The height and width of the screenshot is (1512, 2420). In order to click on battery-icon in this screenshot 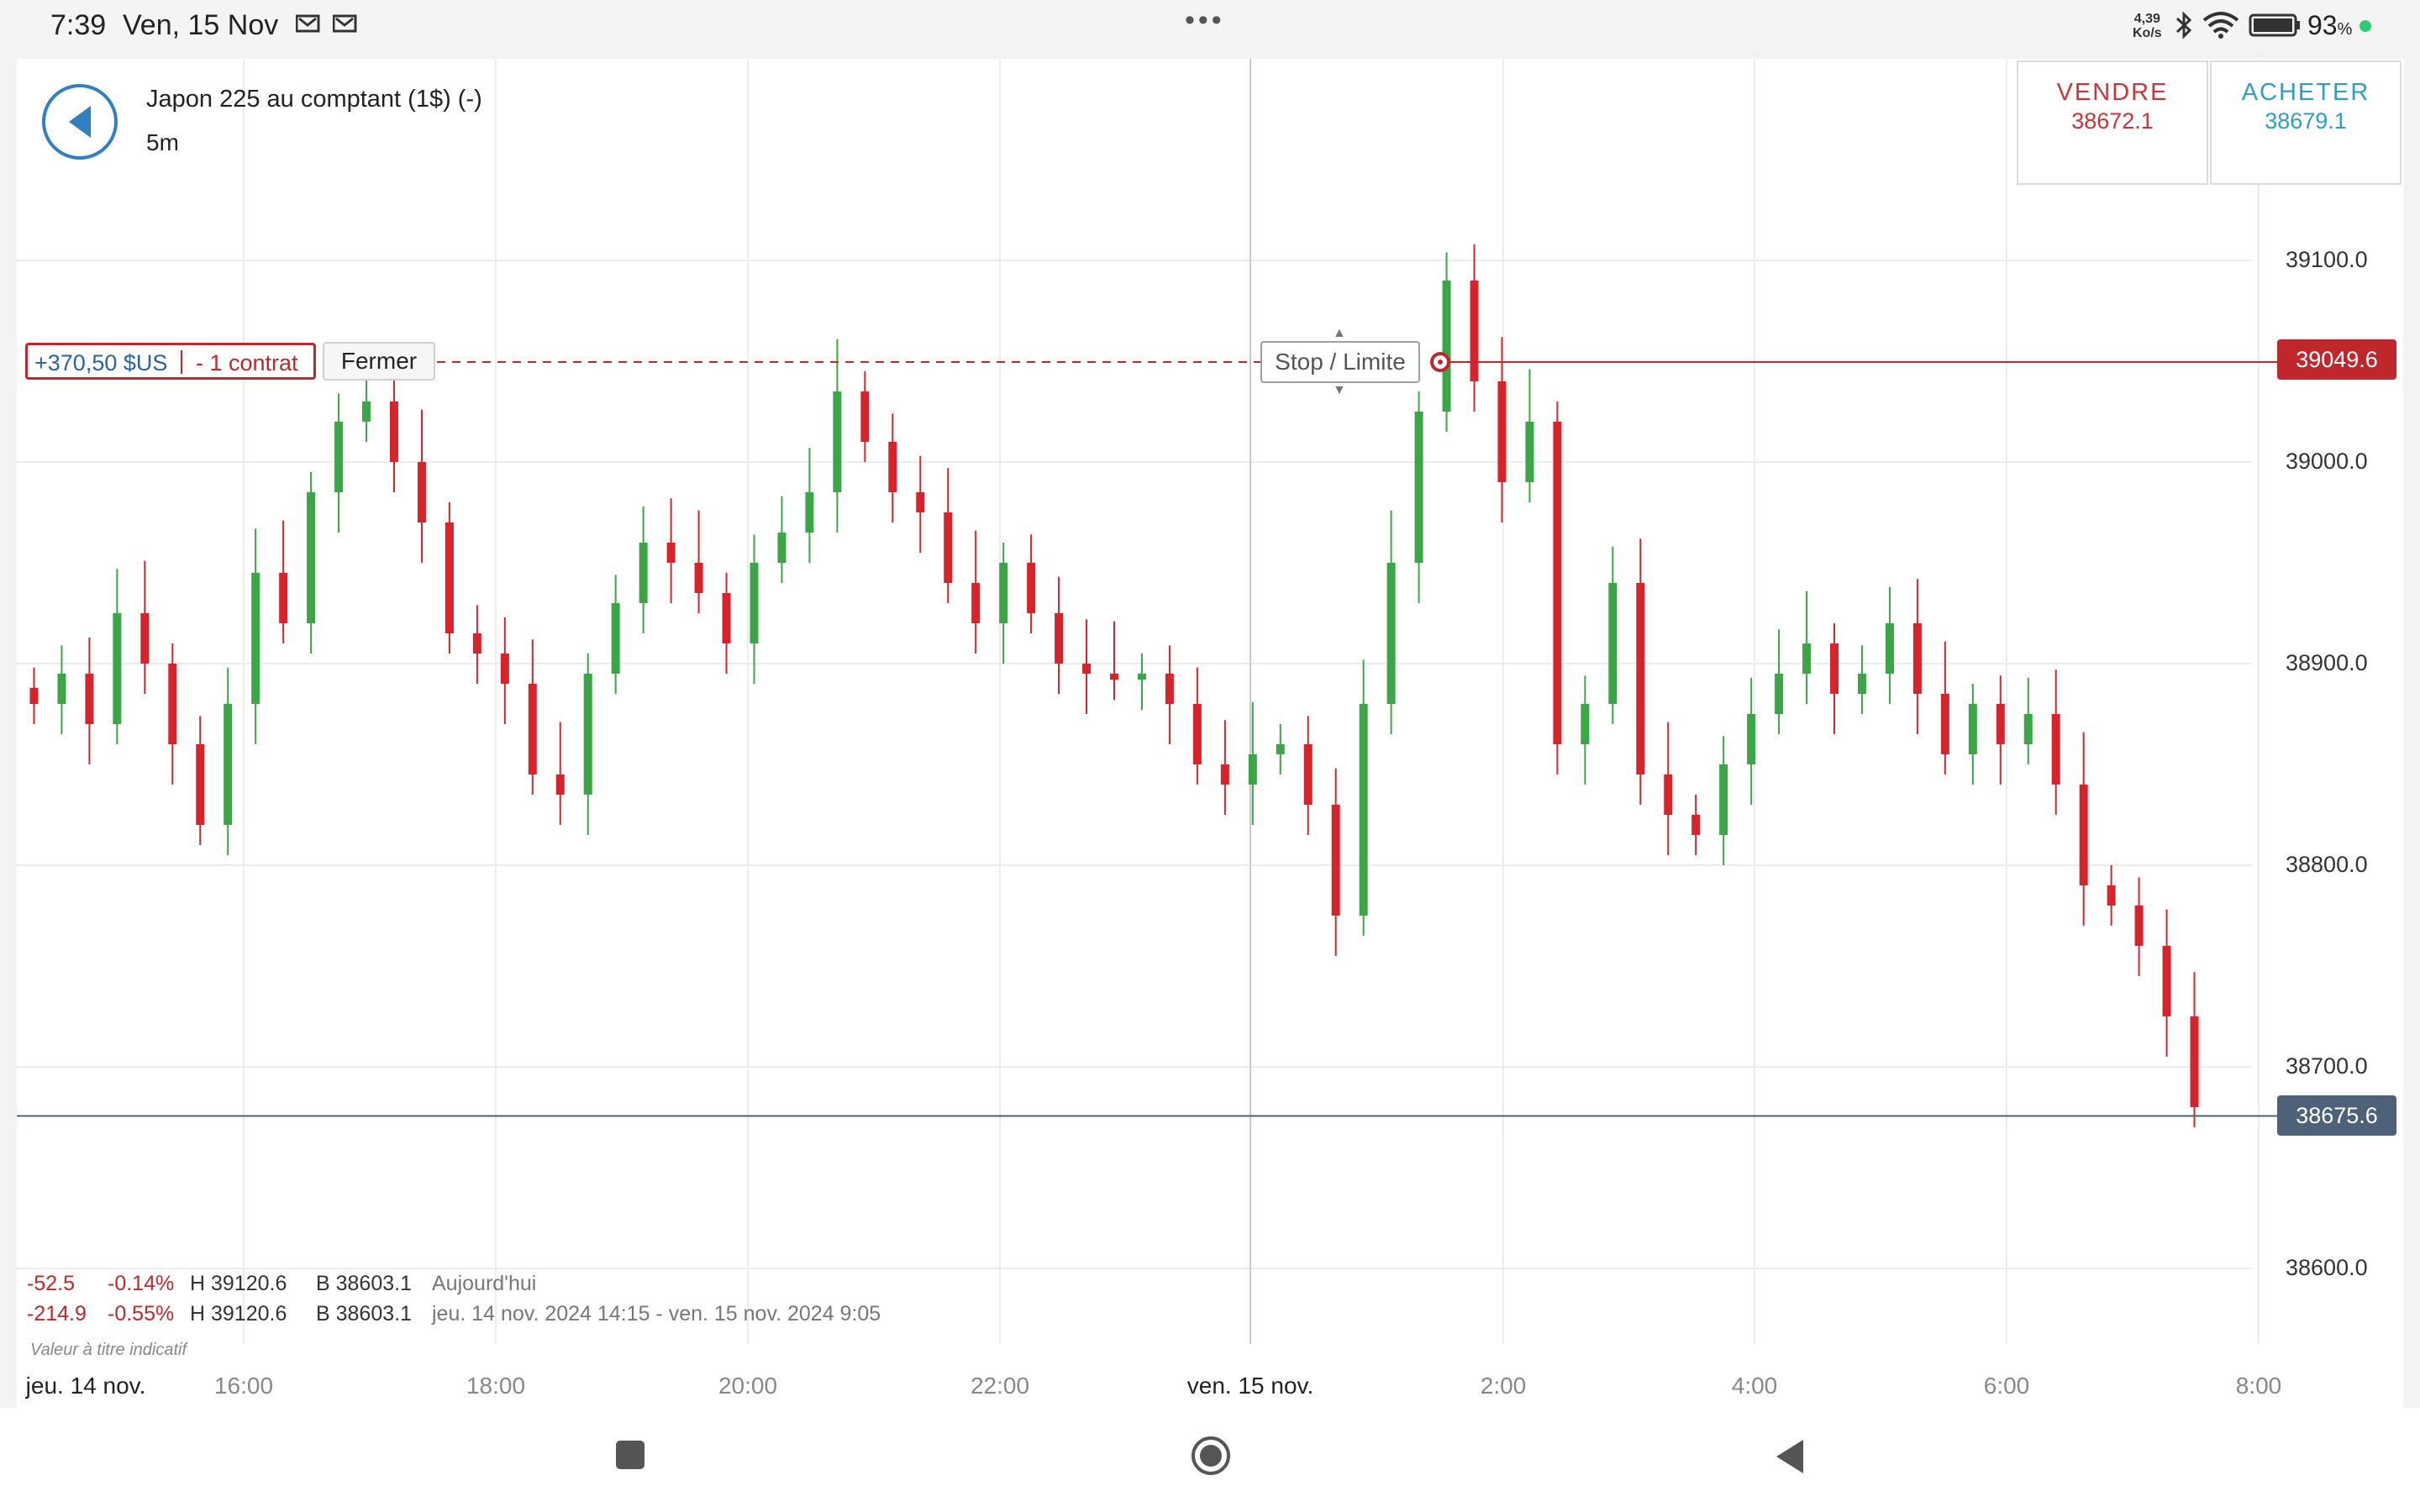, I will do `click(2274, 25)`.